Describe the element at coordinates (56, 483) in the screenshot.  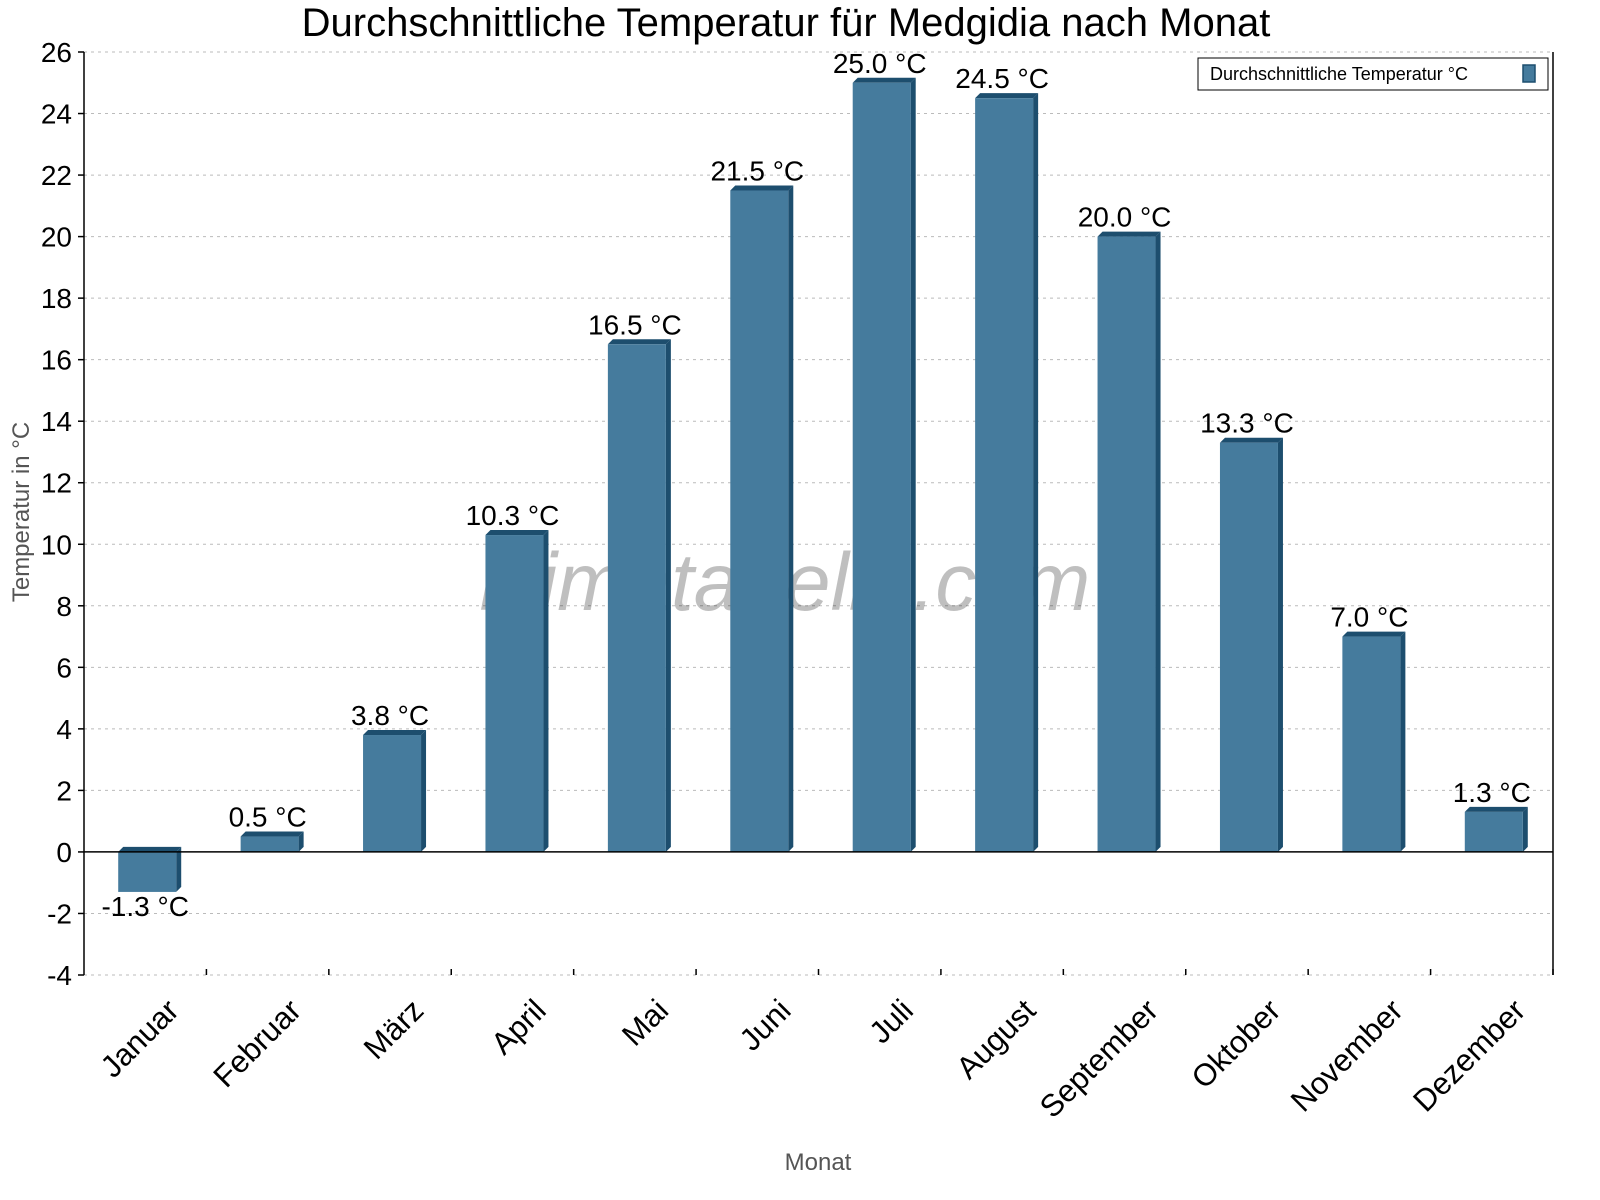
I see `y-tick-label: 12` at that location.